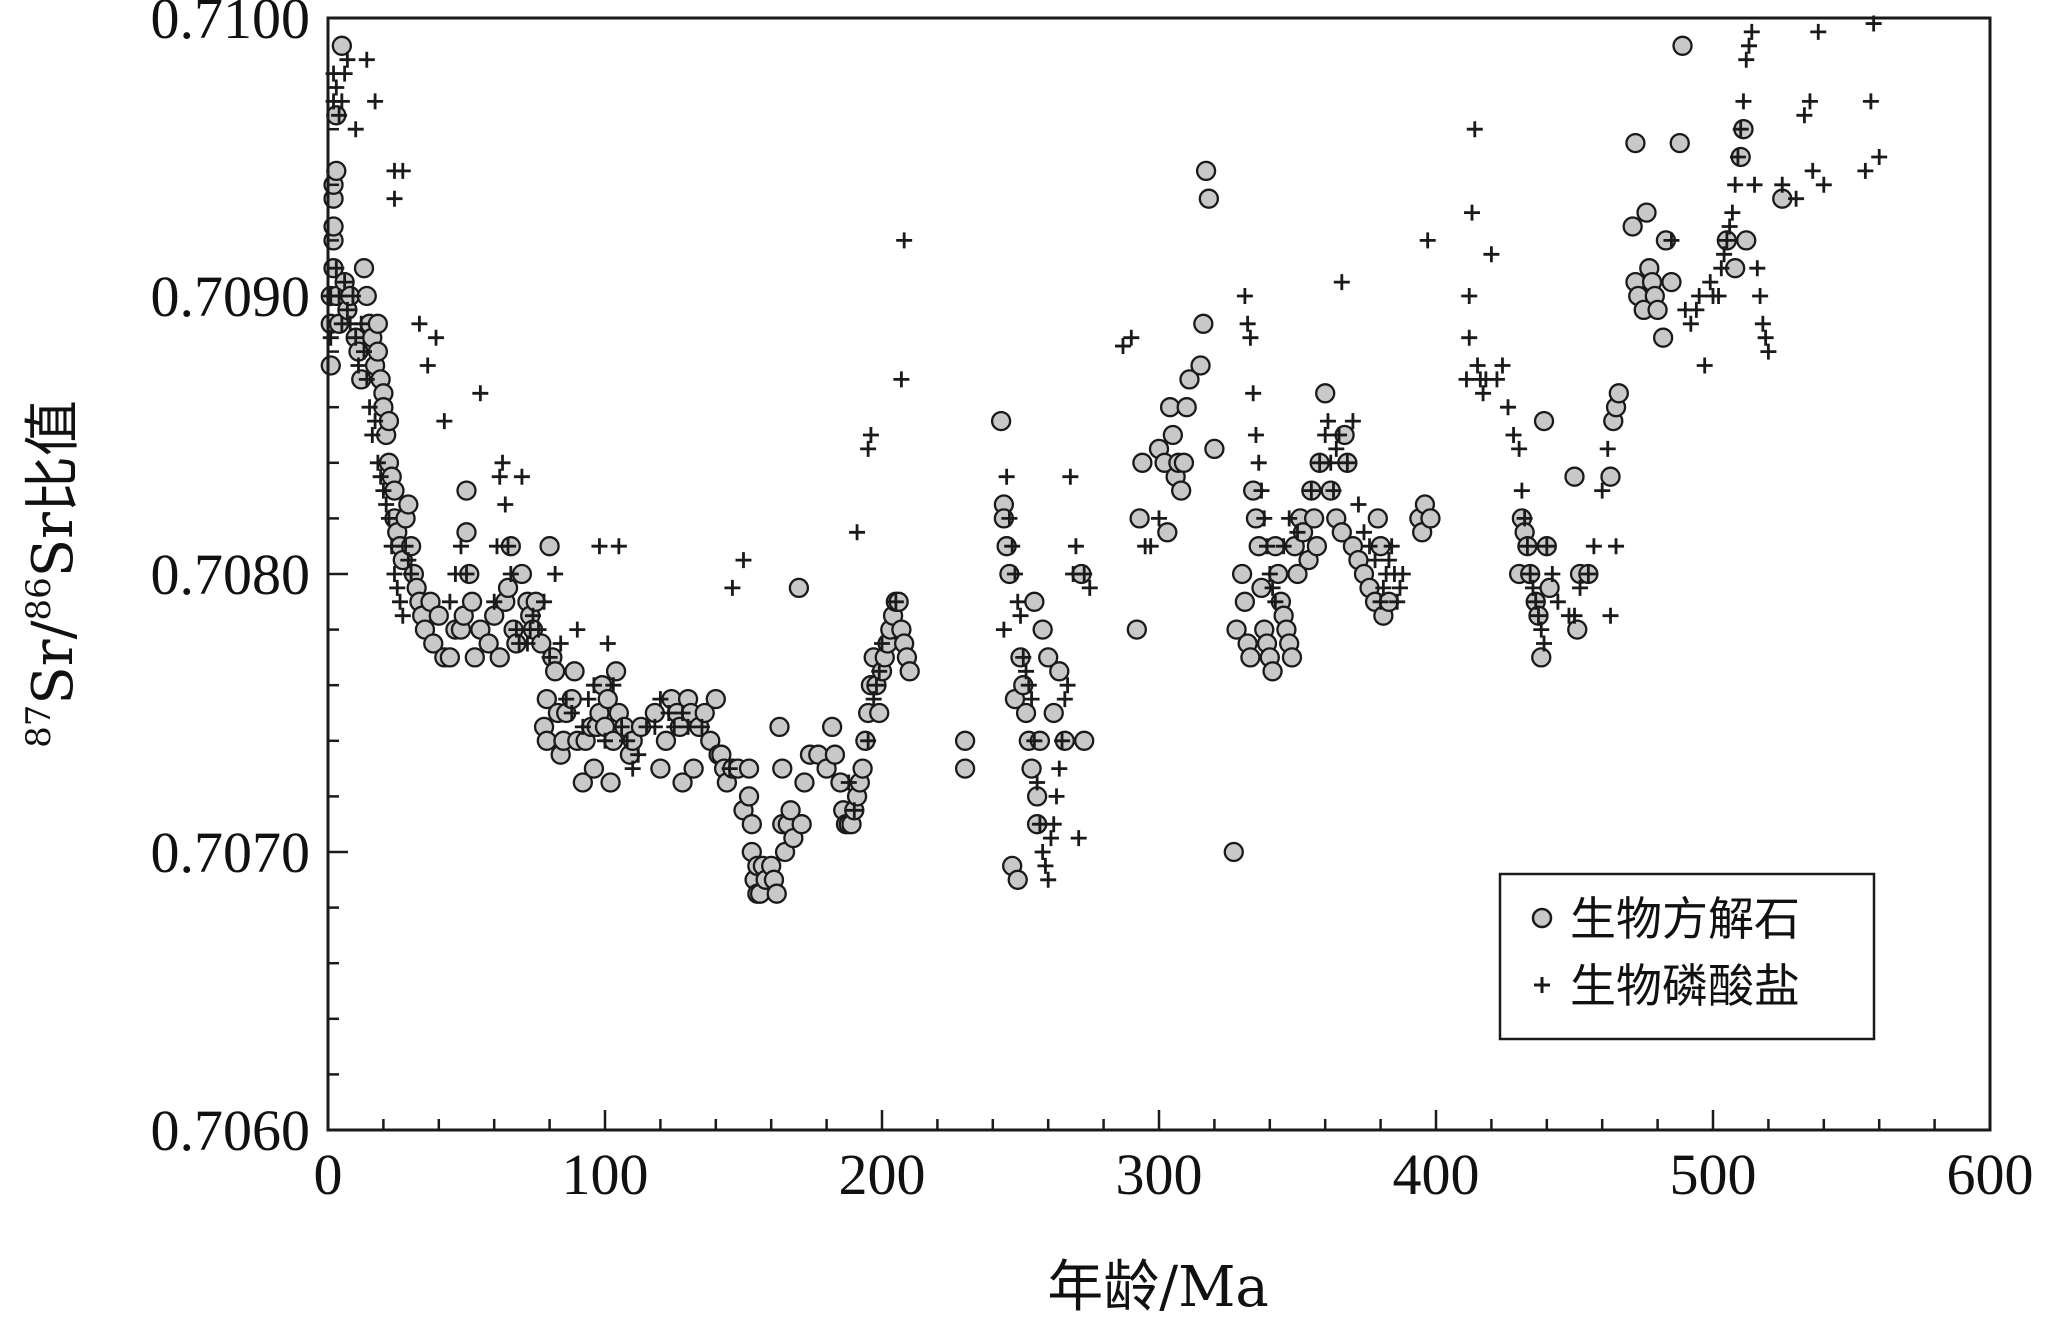 The height and width of the screenshot is (1318, 2046). Describe the element at coordinates (1685, 919) in the screenshot. I see `legend-label-calcite: 生物方解石` at that location.